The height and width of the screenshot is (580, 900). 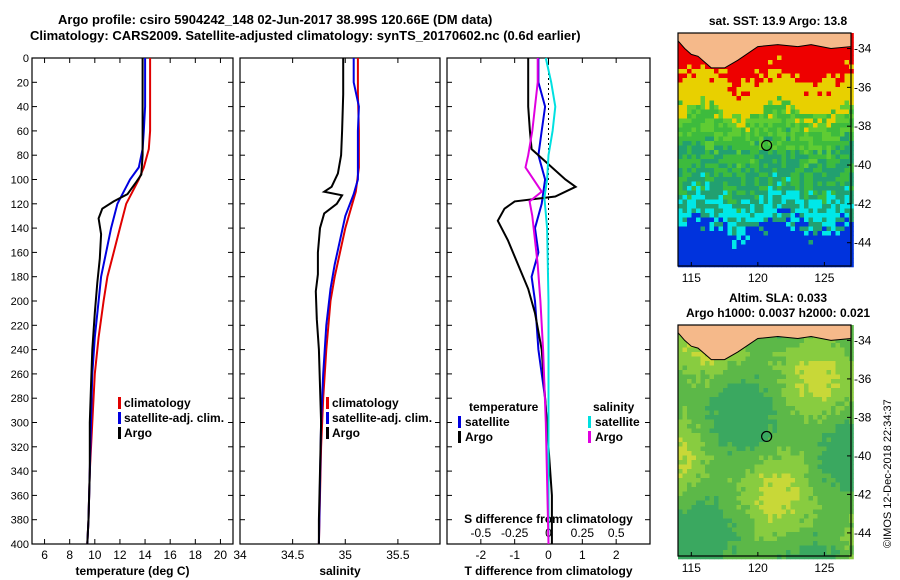 What do you see at coordinates (20, 302) in the screenshot?
I see `depth-tick-label: 200` at bounding box center [20, 302].